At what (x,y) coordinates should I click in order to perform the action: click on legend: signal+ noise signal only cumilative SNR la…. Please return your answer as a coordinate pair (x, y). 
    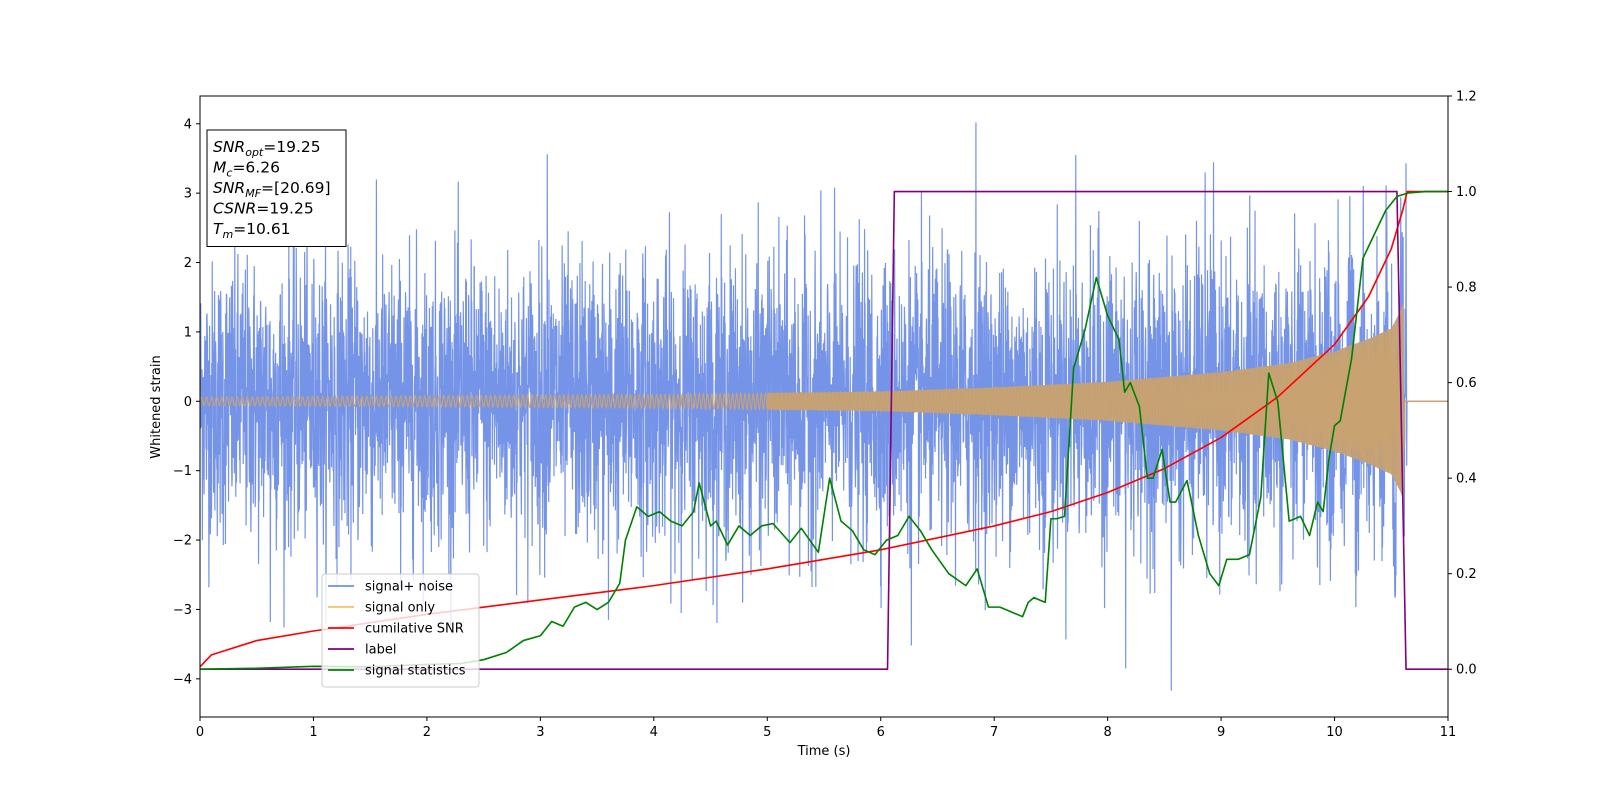
    Looking at the image, I should click on (400, 630).